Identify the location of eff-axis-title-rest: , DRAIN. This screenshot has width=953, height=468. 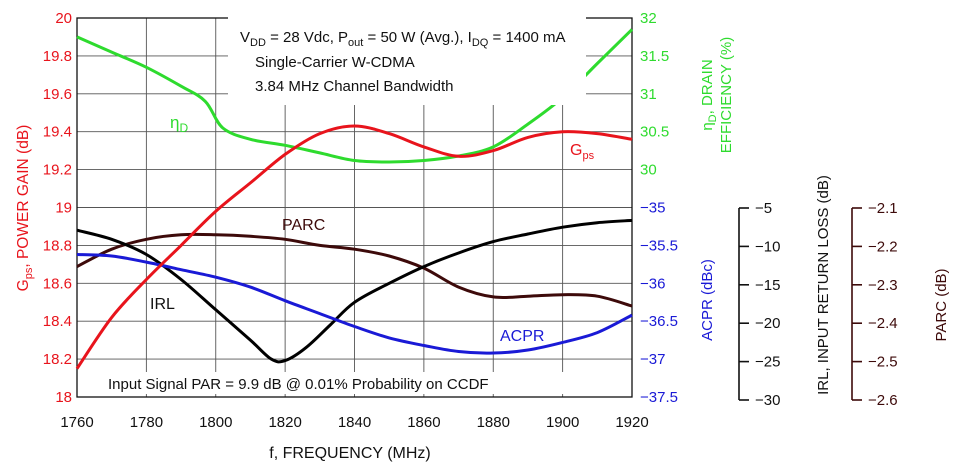
(707, 86).